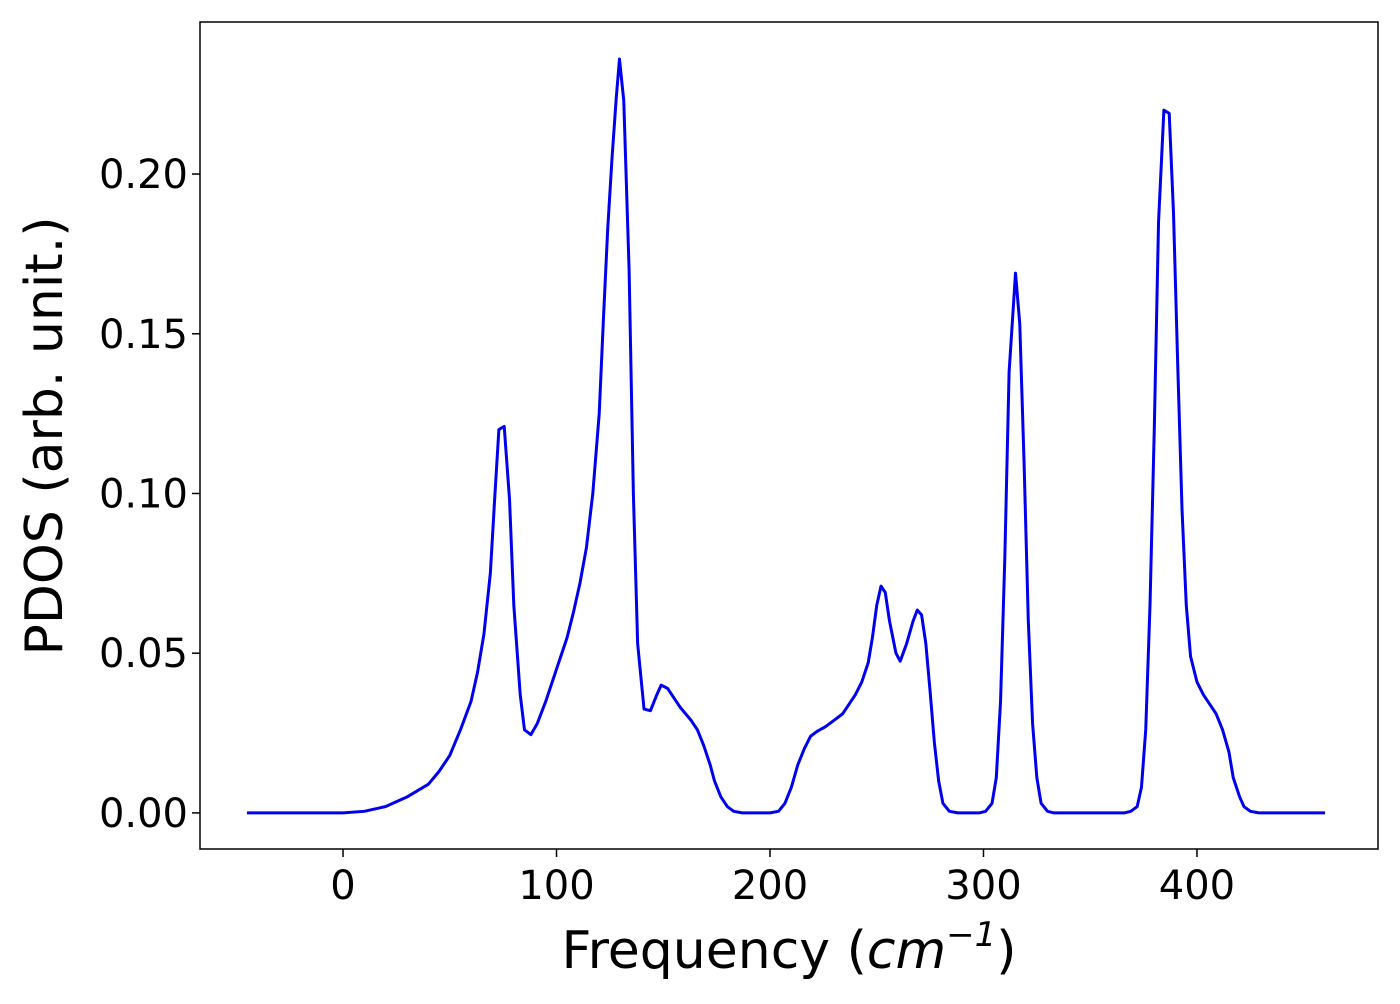 Image resolution: width=1400 pixels, height=1004 pixels. Describe the element at coordinates (1197, 886) in the screenshot. I see `x-tick-label: 400` at that location.